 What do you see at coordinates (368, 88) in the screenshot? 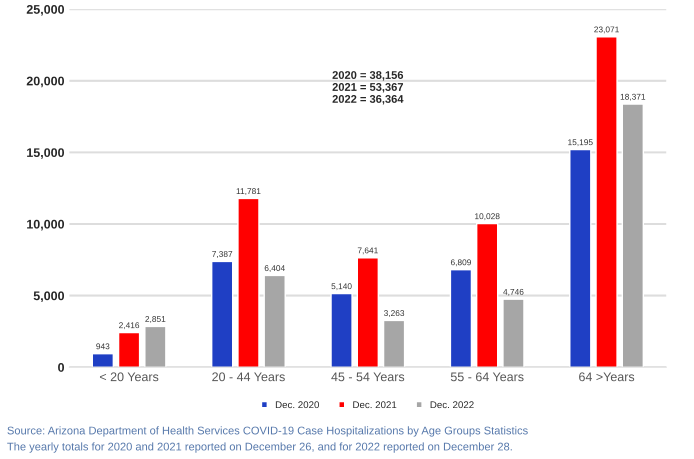
I see `annotation: 2020 = 38,156 2021 = 53,367 2022 = 36,364` at bounding box center [368, 88].